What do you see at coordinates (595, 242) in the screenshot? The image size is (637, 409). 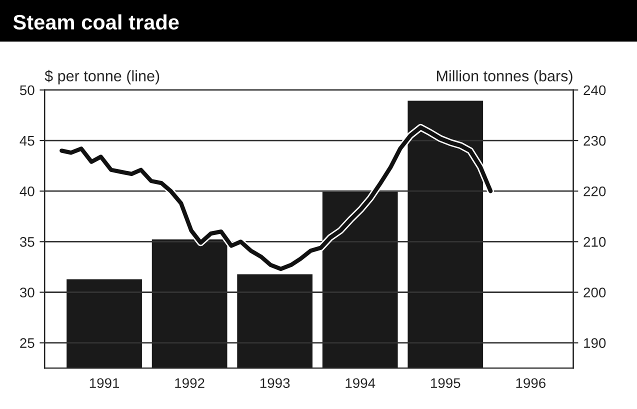 I see `y2-tick-label: 210` at bounding box center [595, 242].